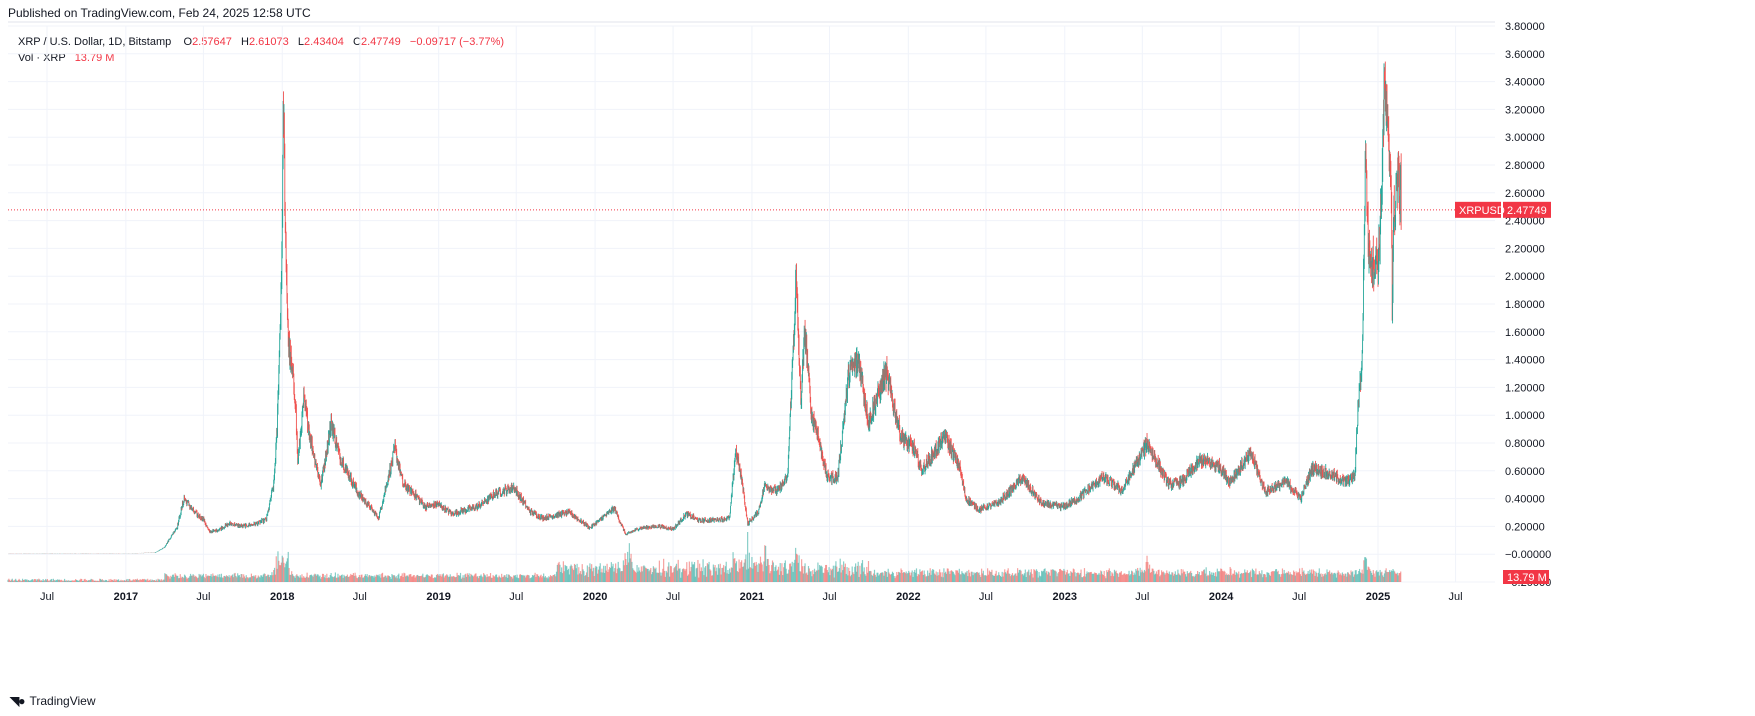 The height and width of the screenshot is (716, 1755). I want to click on y-tick-label: 2.60000, so click(1525, 194).